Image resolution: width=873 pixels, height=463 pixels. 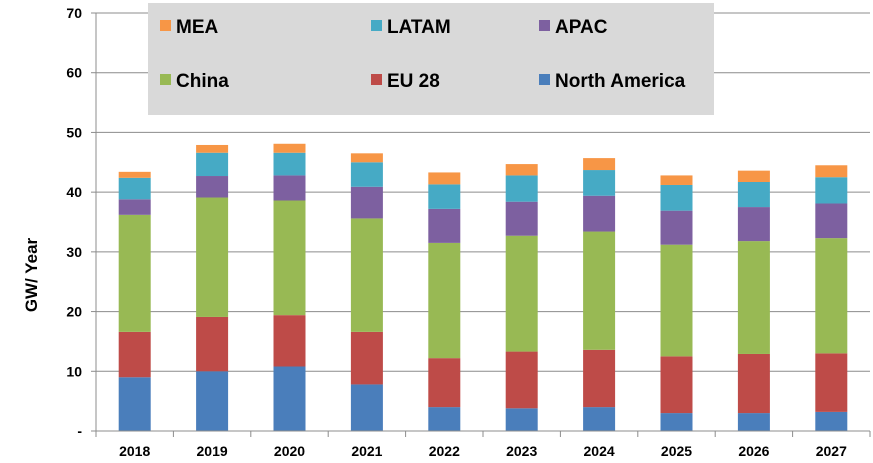 What do you see at coordinates (74, 252) in the screenshot?
I see `y-tick-label: 30` at bounding box center [74, 252].